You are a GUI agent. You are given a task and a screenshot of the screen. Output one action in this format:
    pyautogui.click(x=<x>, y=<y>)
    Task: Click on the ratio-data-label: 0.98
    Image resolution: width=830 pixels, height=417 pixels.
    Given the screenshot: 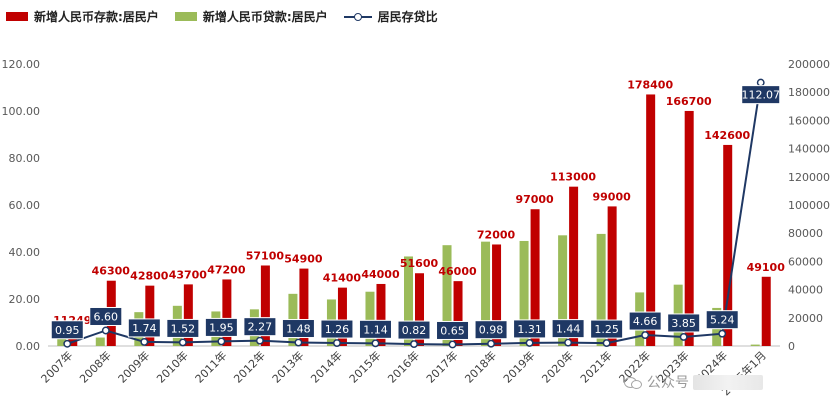 What is the action you would take?
    pyautogui.click(x=491, y=330)
    